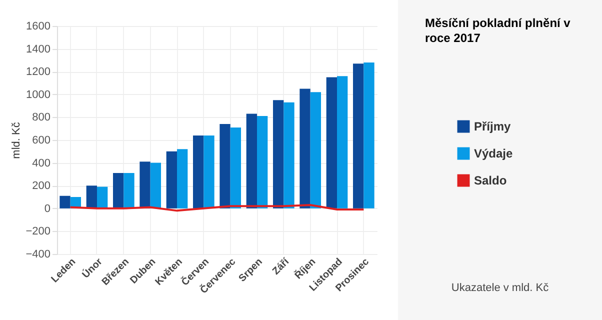 The image size is (602, 320). Describe the element at coordinates (498, 31) in the screenshot. I see `text: Měsíční pokladní plnění v roce 2017` at that location.